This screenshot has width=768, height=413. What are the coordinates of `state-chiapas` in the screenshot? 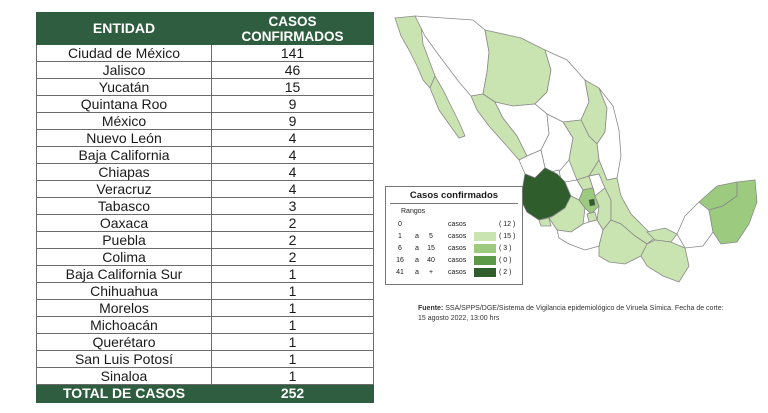 It's located at (665, 261).